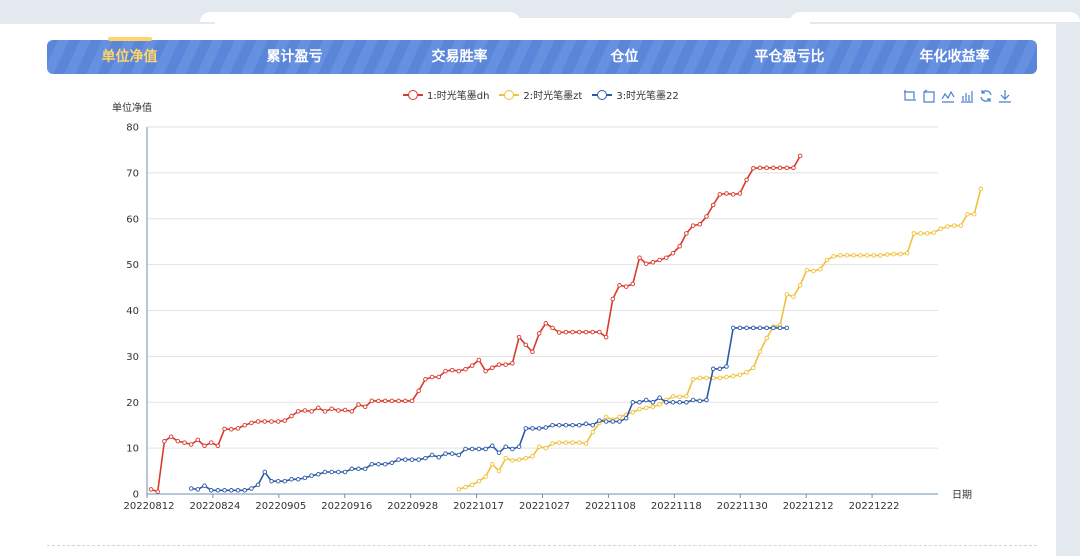 The height and width of the screenshot is (556, 1080). I want to click on tab-close-pnl-ratio: 平仓盈亏比, so click(789, 57).